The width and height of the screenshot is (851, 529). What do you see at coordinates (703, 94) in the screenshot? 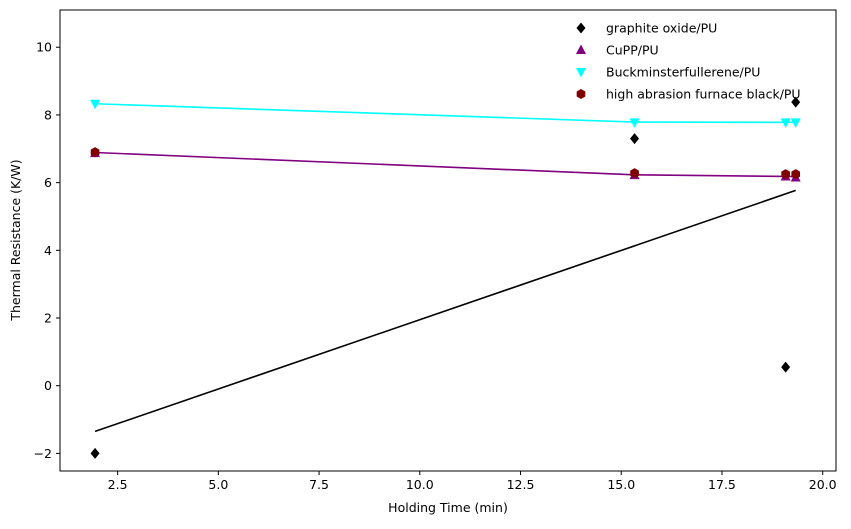
I see `legend-label: high abrasion furnace black/PU` at bounding box center [703, 94].